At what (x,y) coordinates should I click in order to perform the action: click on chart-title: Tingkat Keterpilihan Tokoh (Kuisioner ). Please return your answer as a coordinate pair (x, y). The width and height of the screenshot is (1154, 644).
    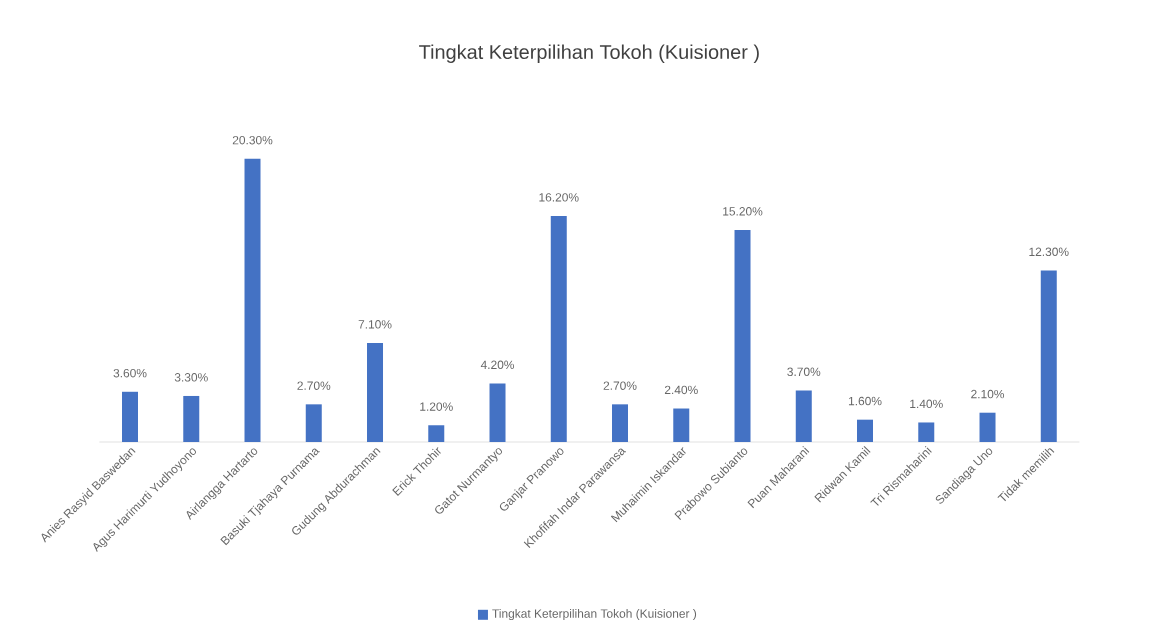
    Looking at the image, I should click on (589, 53).